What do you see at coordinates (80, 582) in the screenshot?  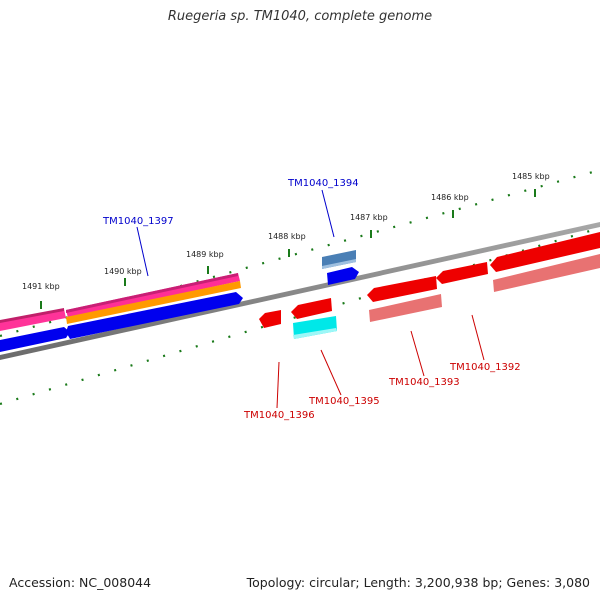 I see `accession-text: Accession: NC_008044` at bounding box center [80, 582].